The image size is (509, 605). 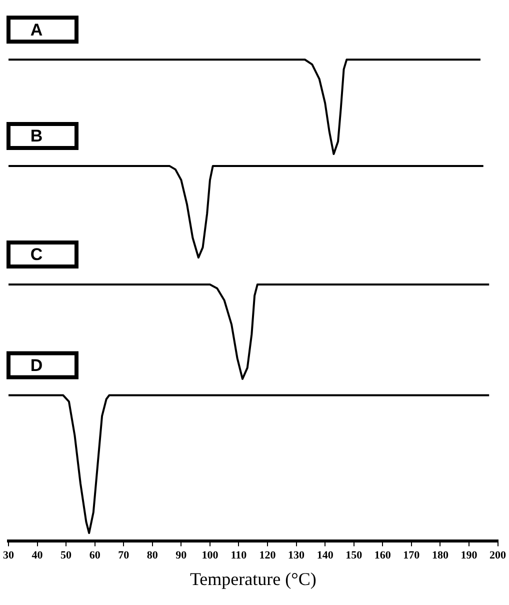 I want to click on x-tick-label: 150, so click(x=354, y=556).